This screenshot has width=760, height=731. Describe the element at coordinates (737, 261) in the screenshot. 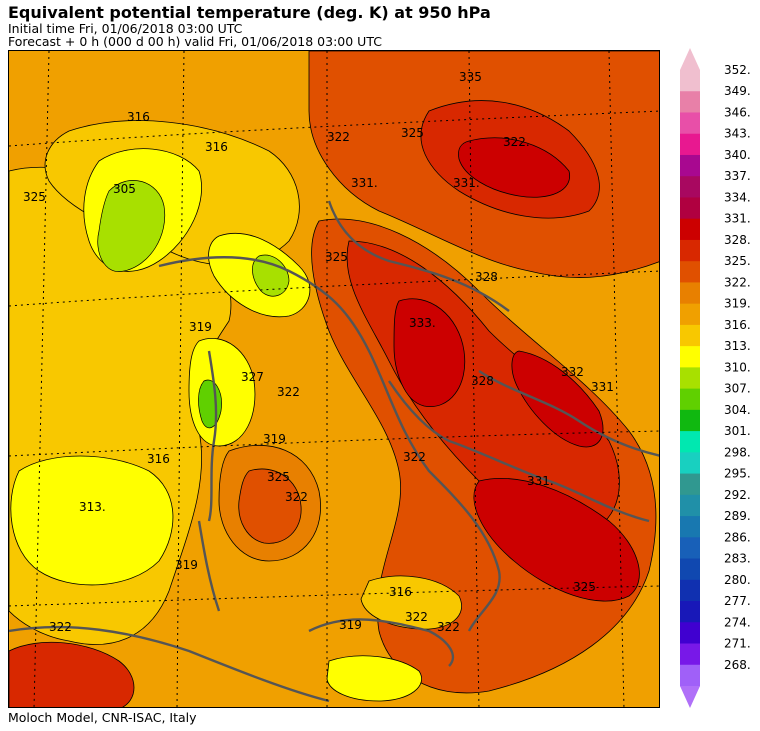

I see `colorbar-tick-label: 325.` at that location.